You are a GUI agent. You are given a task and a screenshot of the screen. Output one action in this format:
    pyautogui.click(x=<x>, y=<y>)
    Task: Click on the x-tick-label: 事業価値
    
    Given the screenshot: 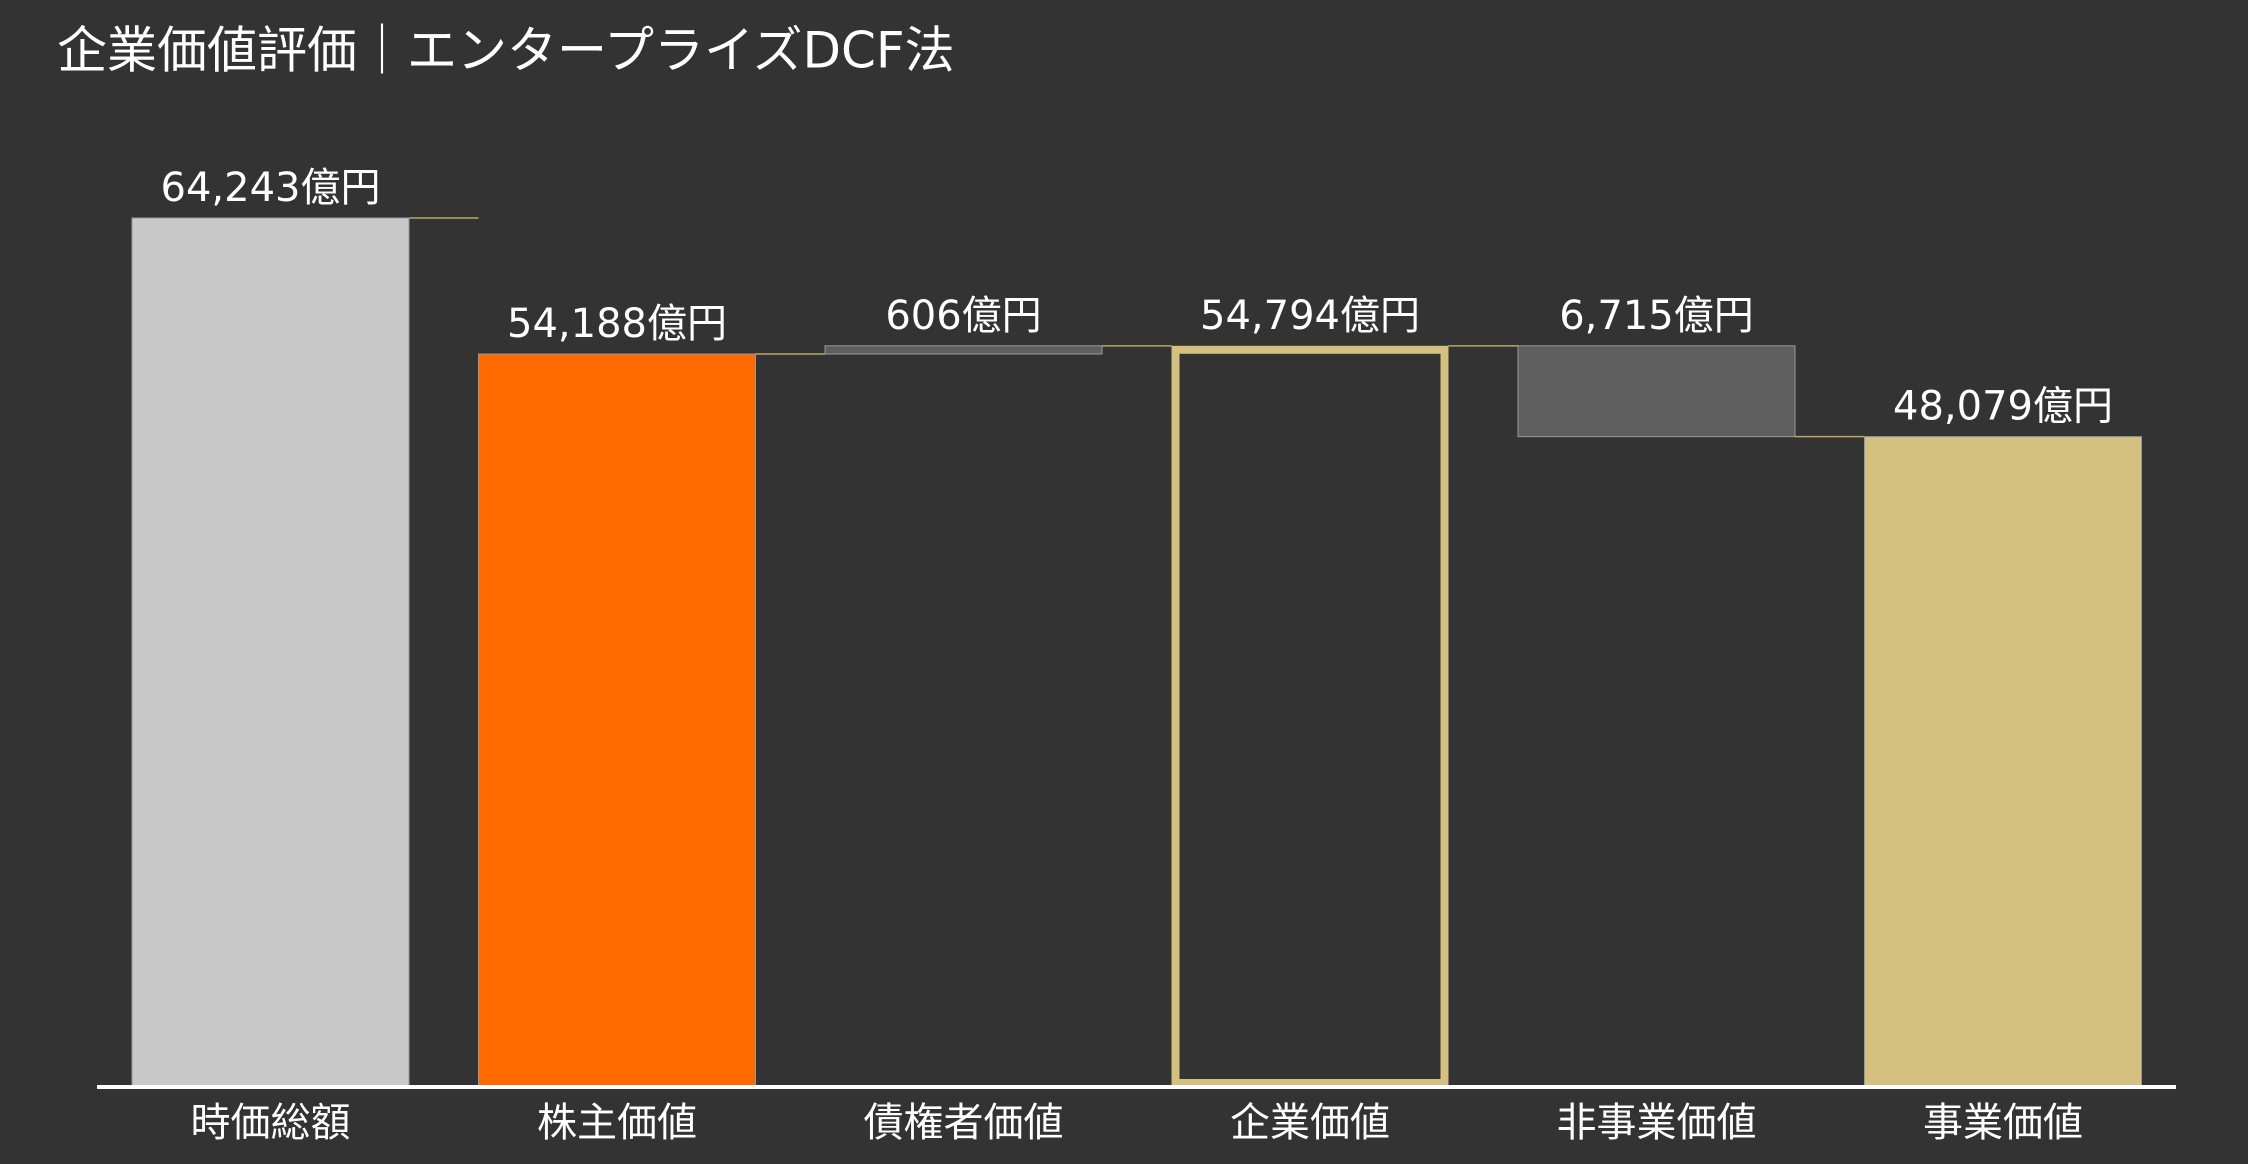 What is the action you would take?
    pyautogui.click(x=2003, y=1123)
    